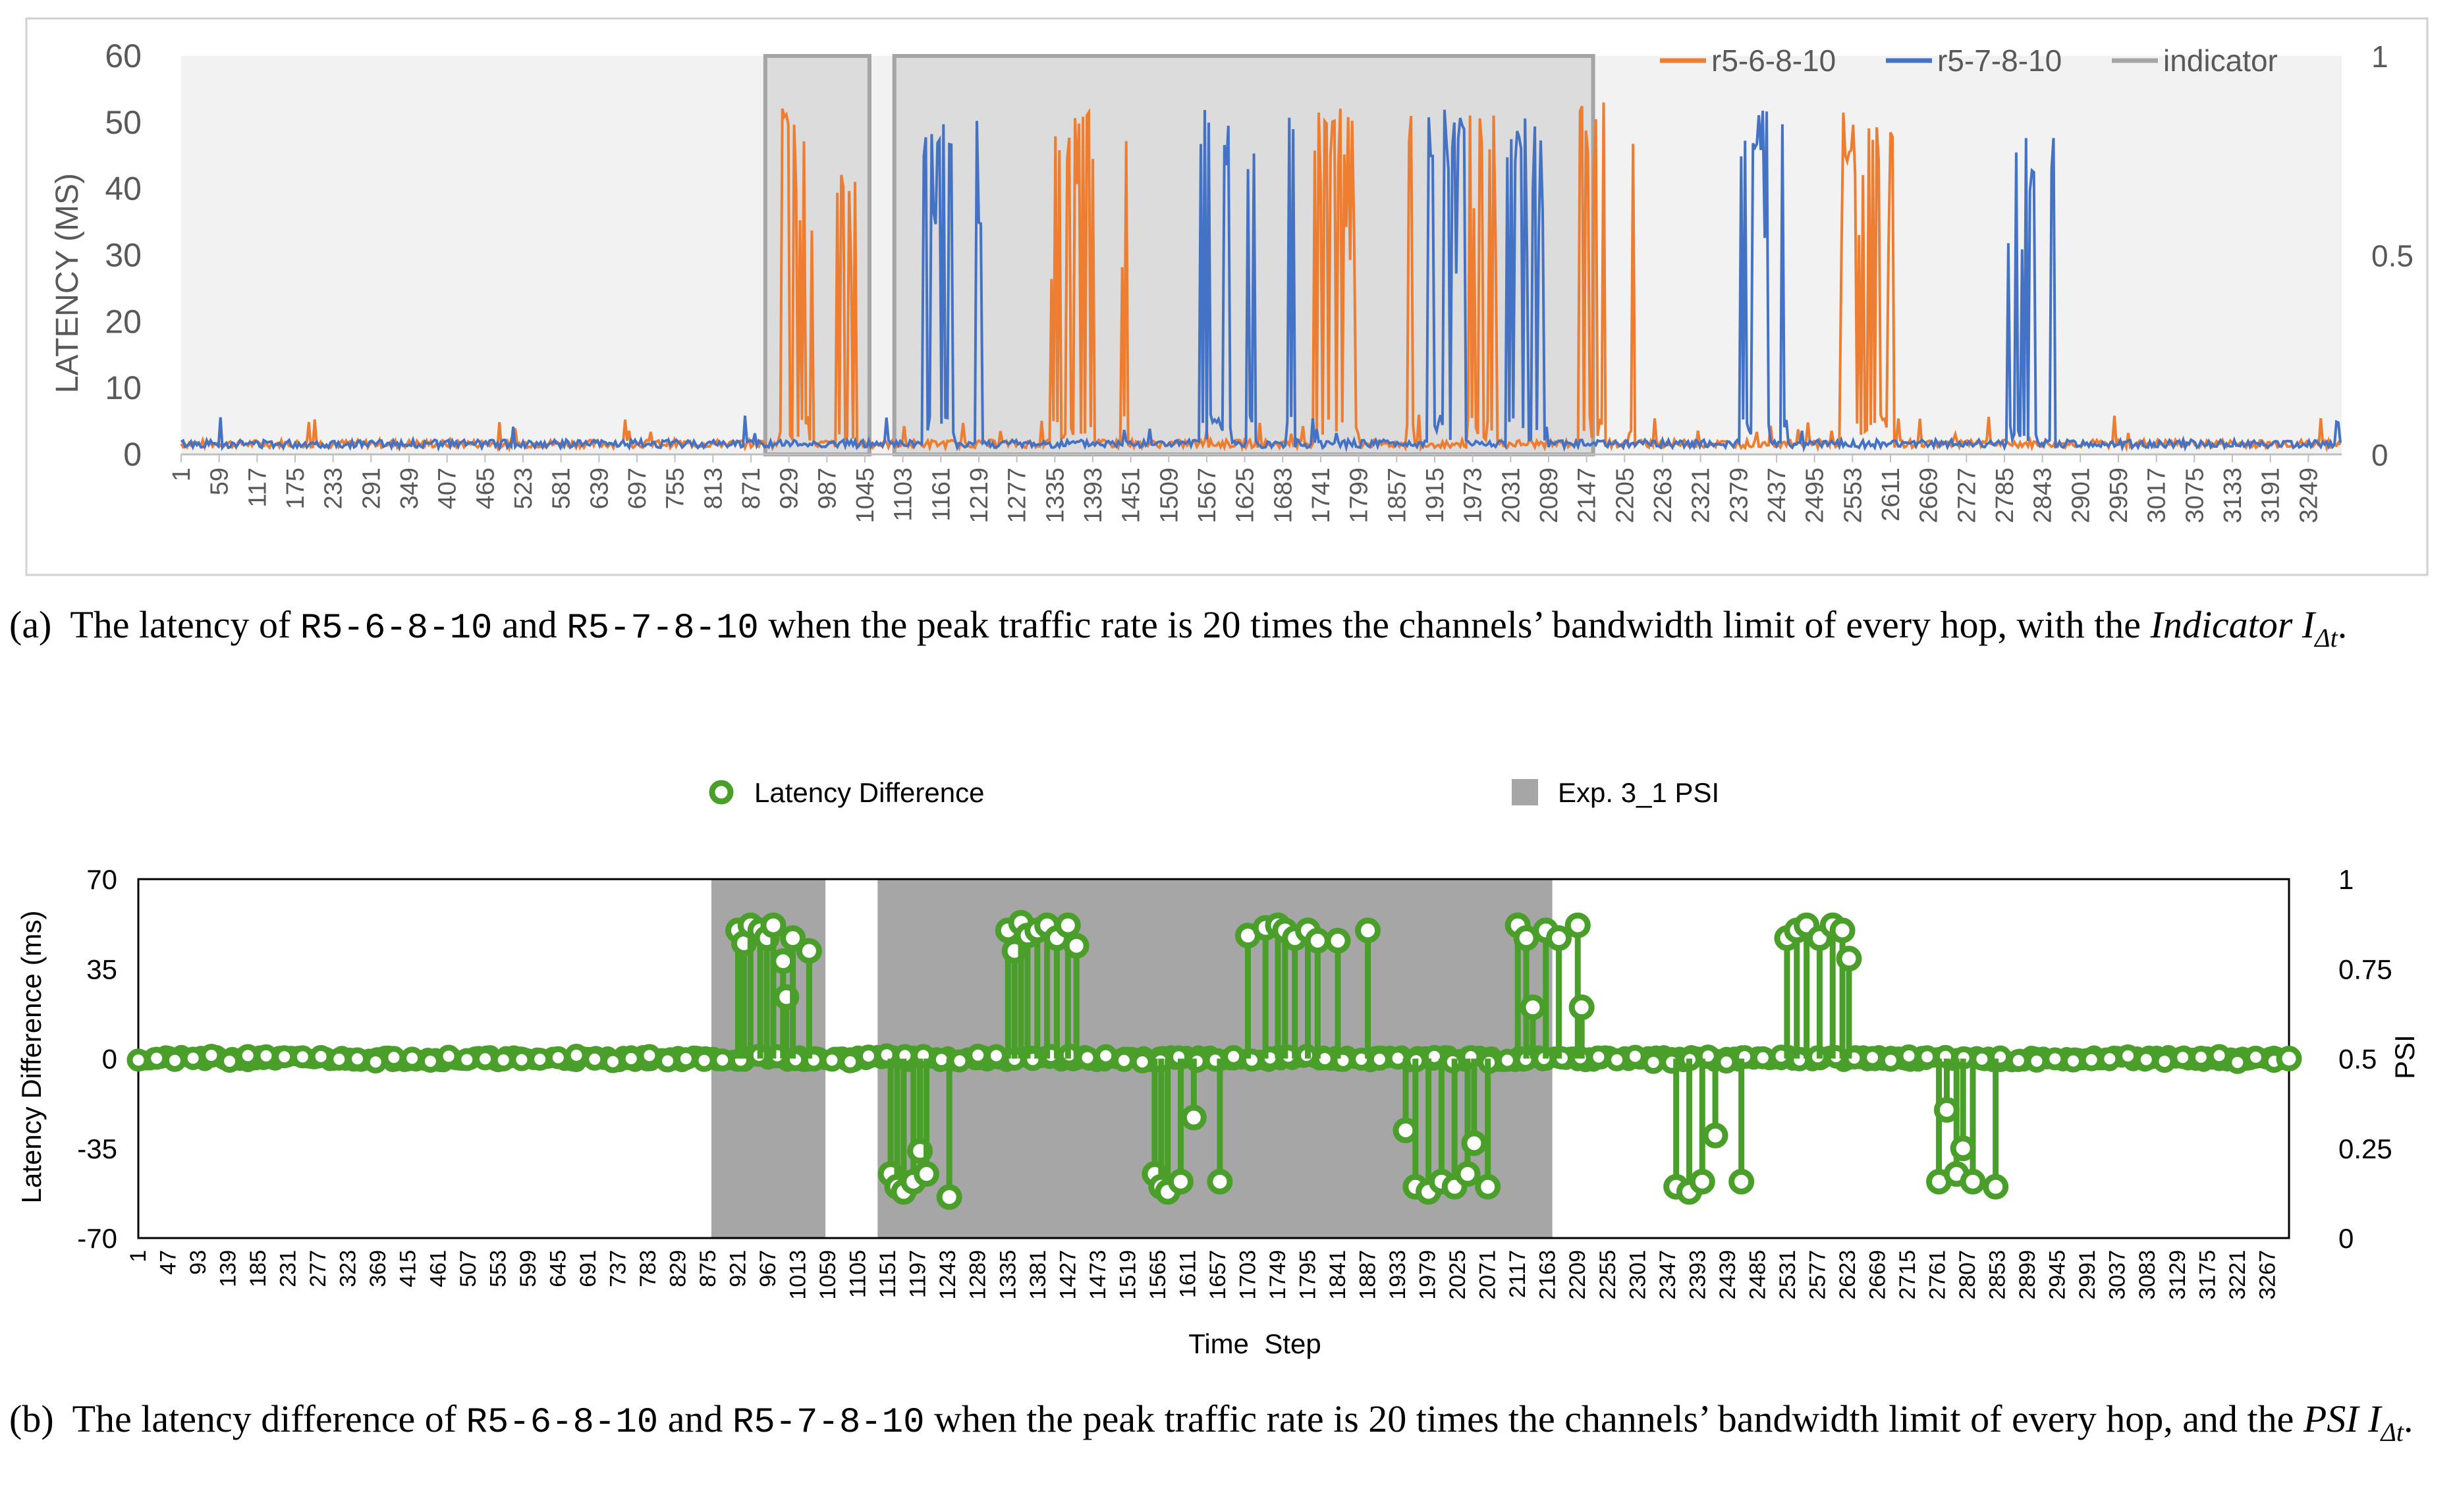 This screenshot has width=2455, height=1512. I want to click on x-tick-label: 1277, so click(1018, 496).